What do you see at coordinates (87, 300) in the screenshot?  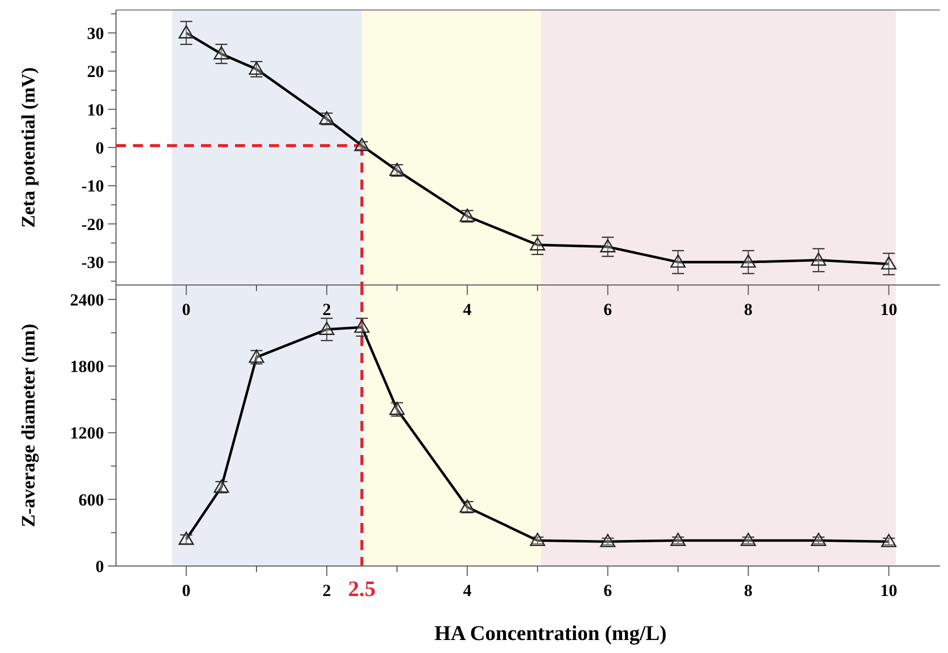 I see `y-tick-label: 2400` at bounding box center [87, 300].